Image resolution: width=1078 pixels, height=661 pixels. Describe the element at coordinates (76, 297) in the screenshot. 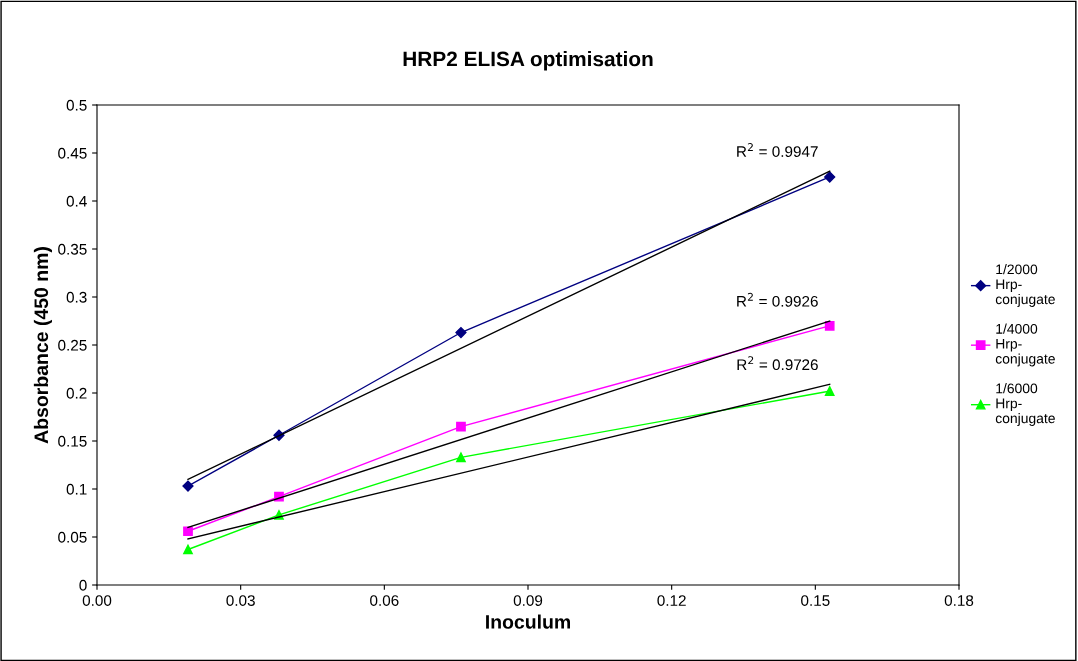

I see `y-tick-label: 0.3` at that location.